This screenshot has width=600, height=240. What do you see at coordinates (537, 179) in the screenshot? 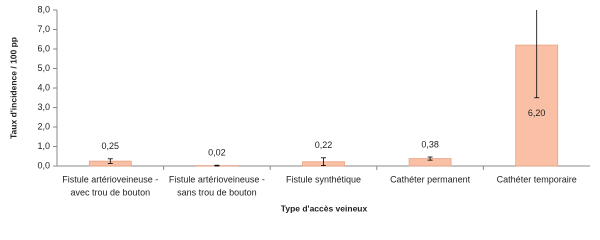
I see `x-tick-label: Cathéter temporaire` at bounding box center [537, 179].